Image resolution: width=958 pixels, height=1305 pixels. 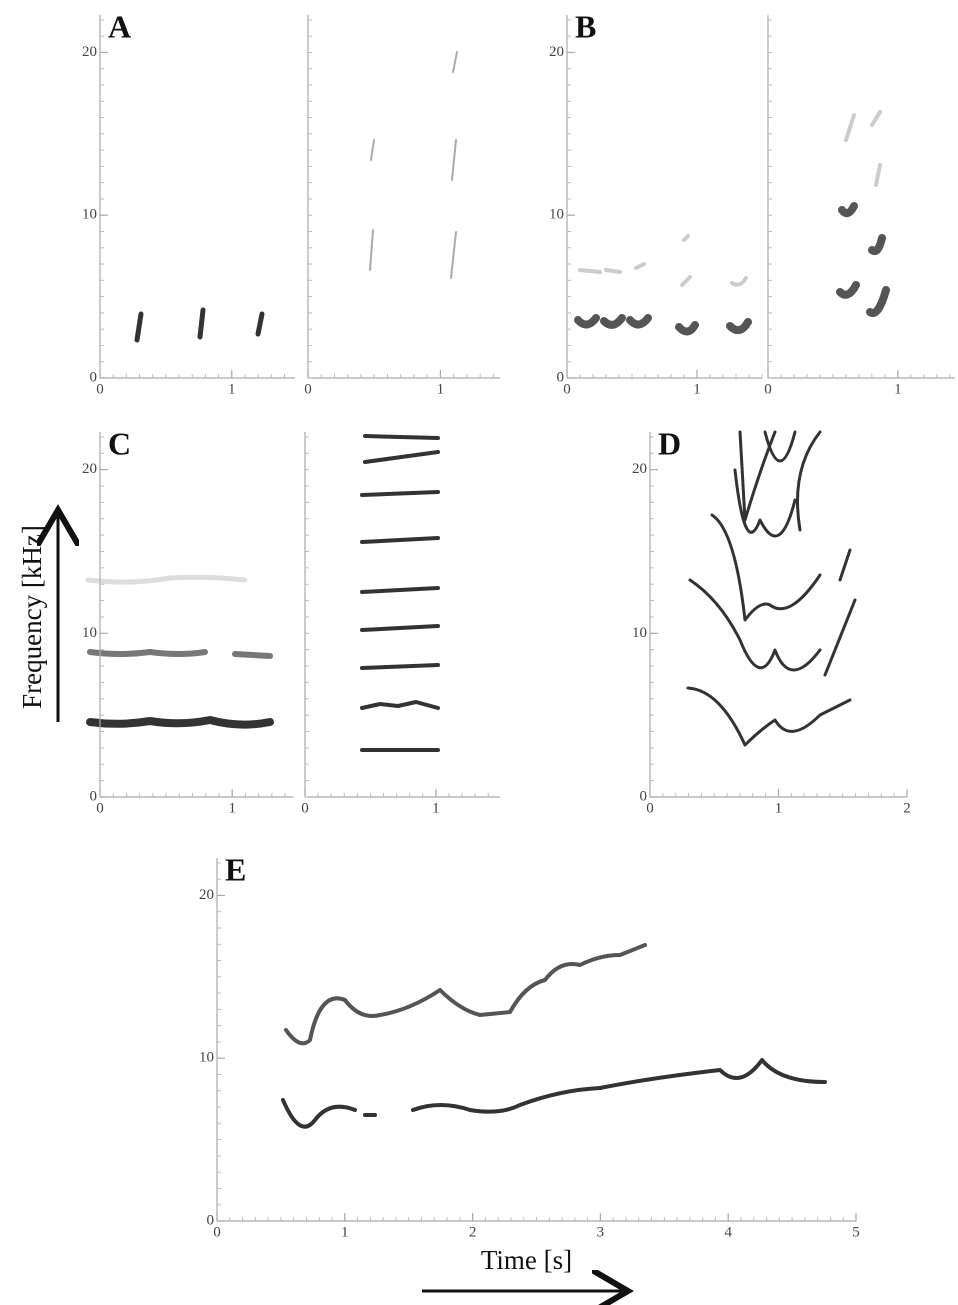 What do you see at coordinates (526, 1260) in the screenshot?
I see `x-axis-label: Time [s]` at bounding box center [526, 1260].